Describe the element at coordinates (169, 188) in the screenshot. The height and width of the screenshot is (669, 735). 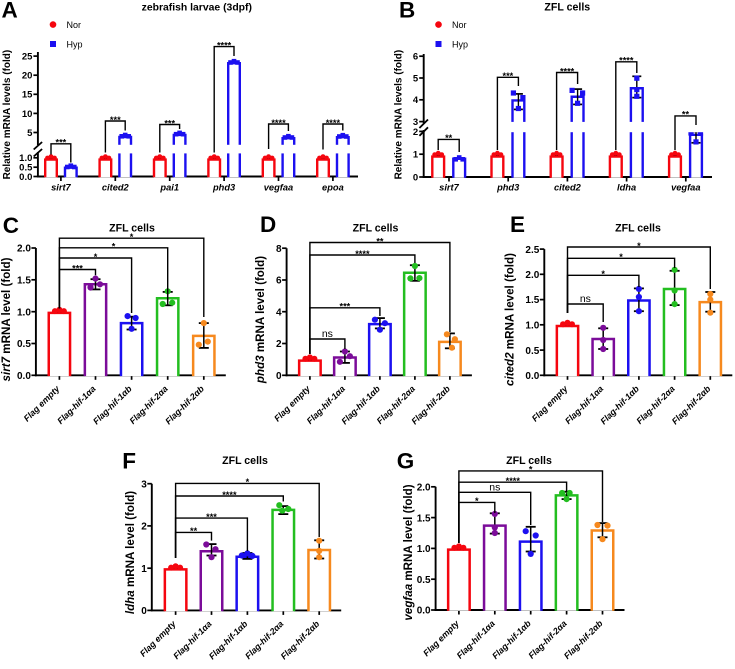
I see `svg-text: pai1` at that location.